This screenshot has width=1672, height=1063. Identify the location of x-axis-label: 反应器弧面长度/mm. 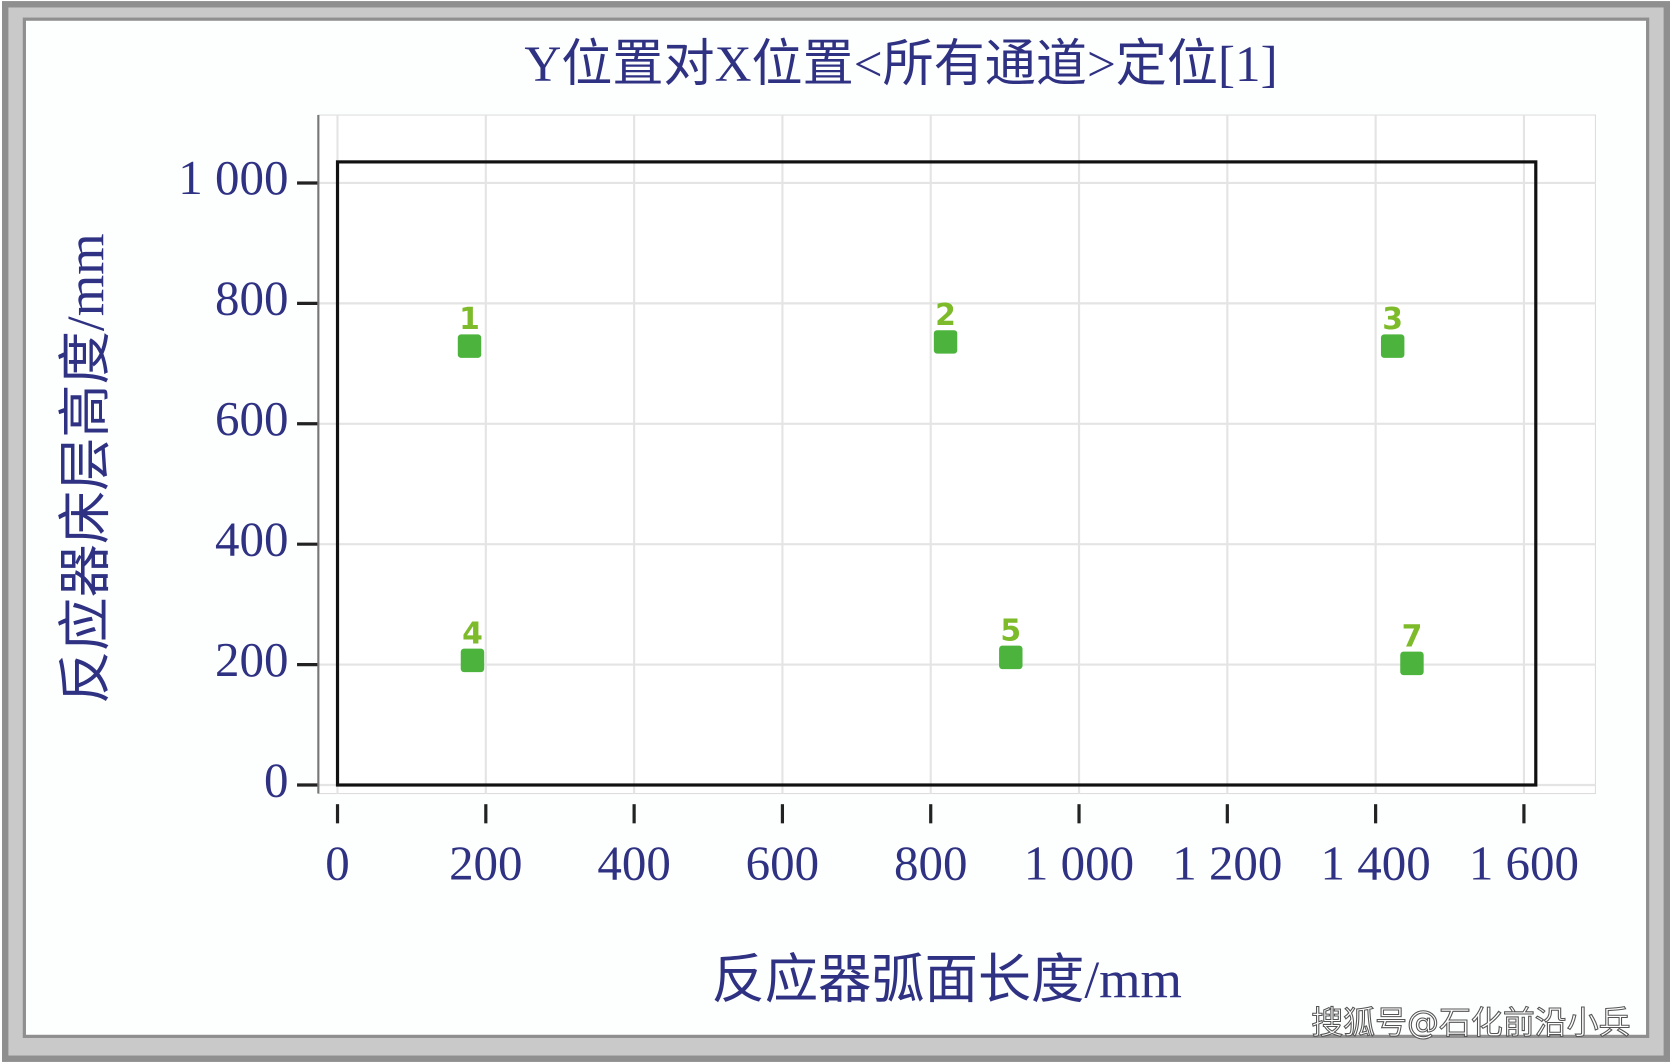
(947, 979).